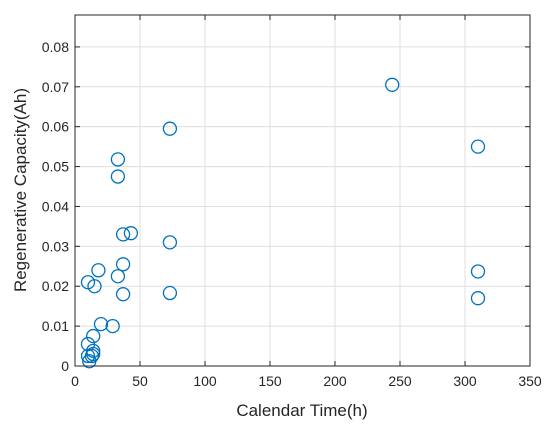 Image resolution: width=550 pixels, height=427 pixels. What do you see at coordinates (65, 366) in the screenshot?
I see `y-tick-label: 0` at bounding box center [65, 366].